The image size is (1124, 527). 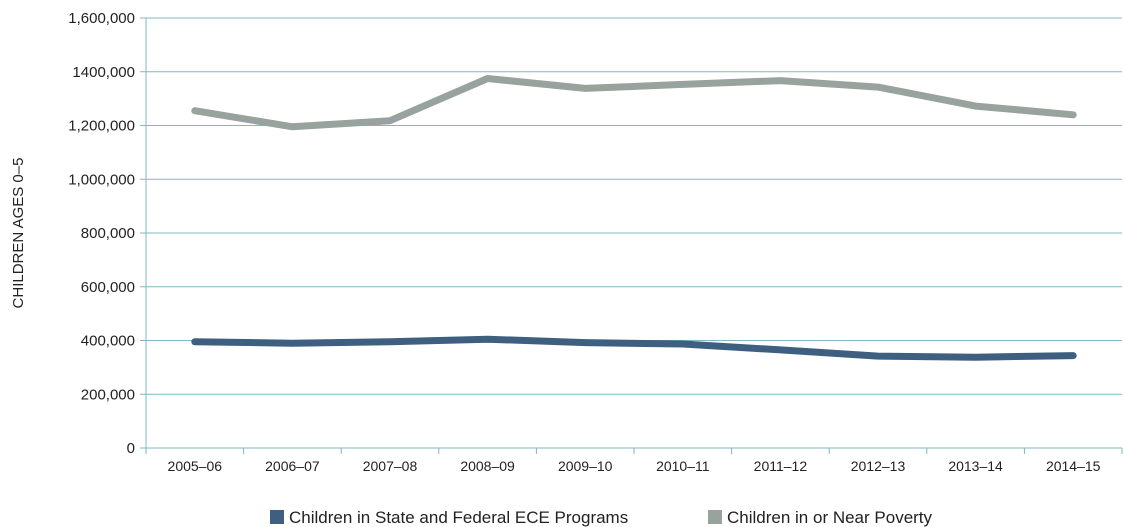 What do you see at coordinates (101, 18) in the screenshot?
I see `y-tick-label: 1,600,000` at bounding box center [101, 18].